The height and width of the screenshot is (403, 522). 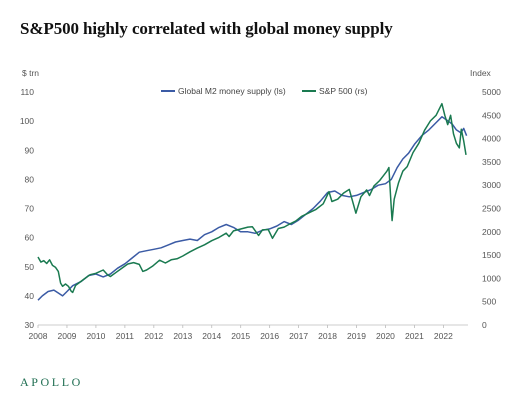 What do you see at coordinates (443, 336) in the screenshot?
I see `x-tick-label: 2022` at bounding box center [443, 336].